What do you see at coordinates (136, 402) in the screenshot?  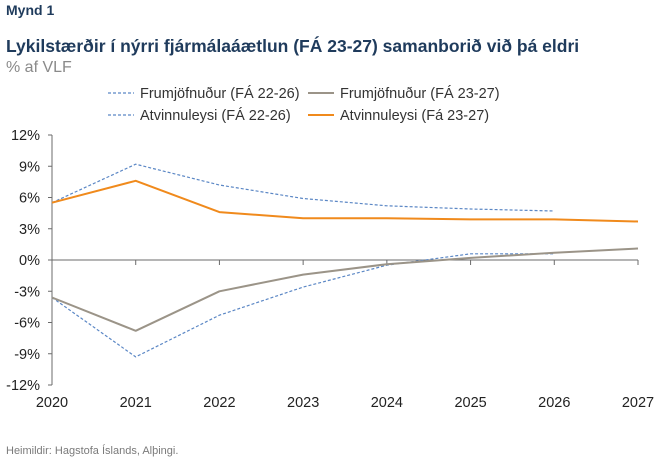 I see `x-tick-label: 2021` at bounding box center [136, 402].